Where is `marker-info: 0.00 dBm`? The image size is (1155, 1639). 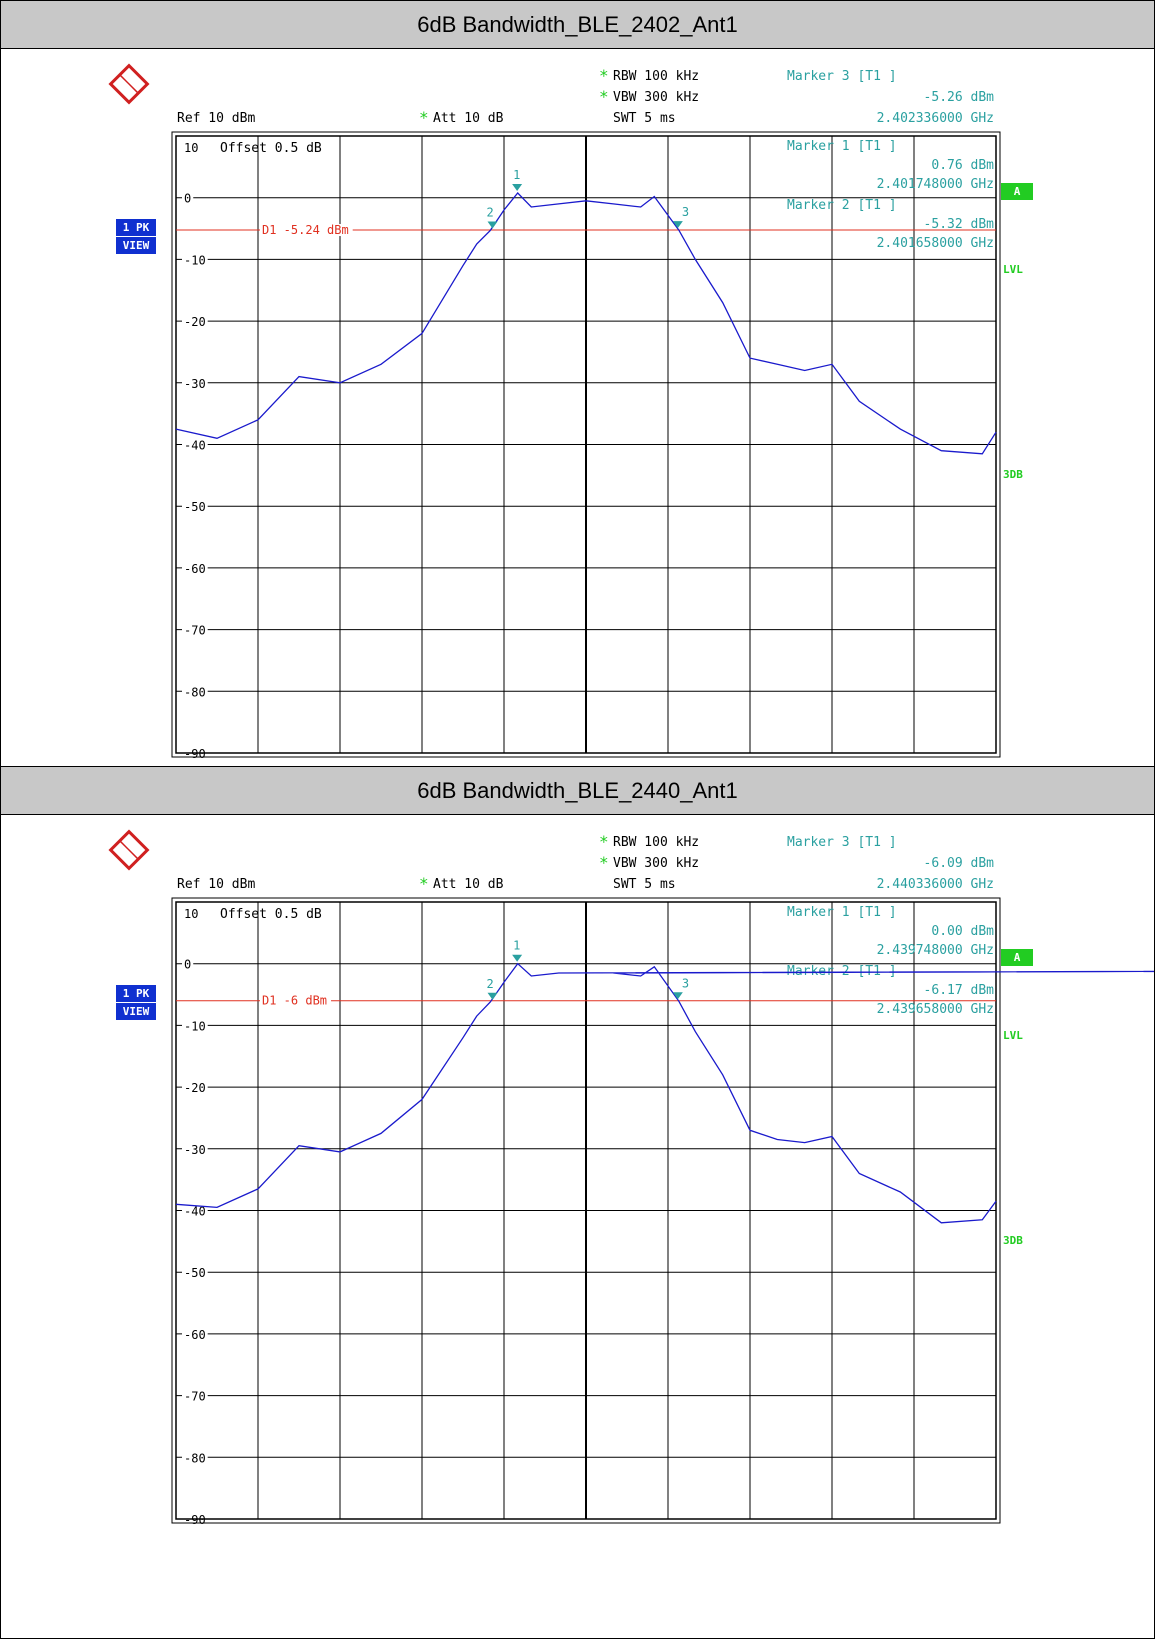
marker-info: 0.00 dBm is located at coordinates (962, 931).